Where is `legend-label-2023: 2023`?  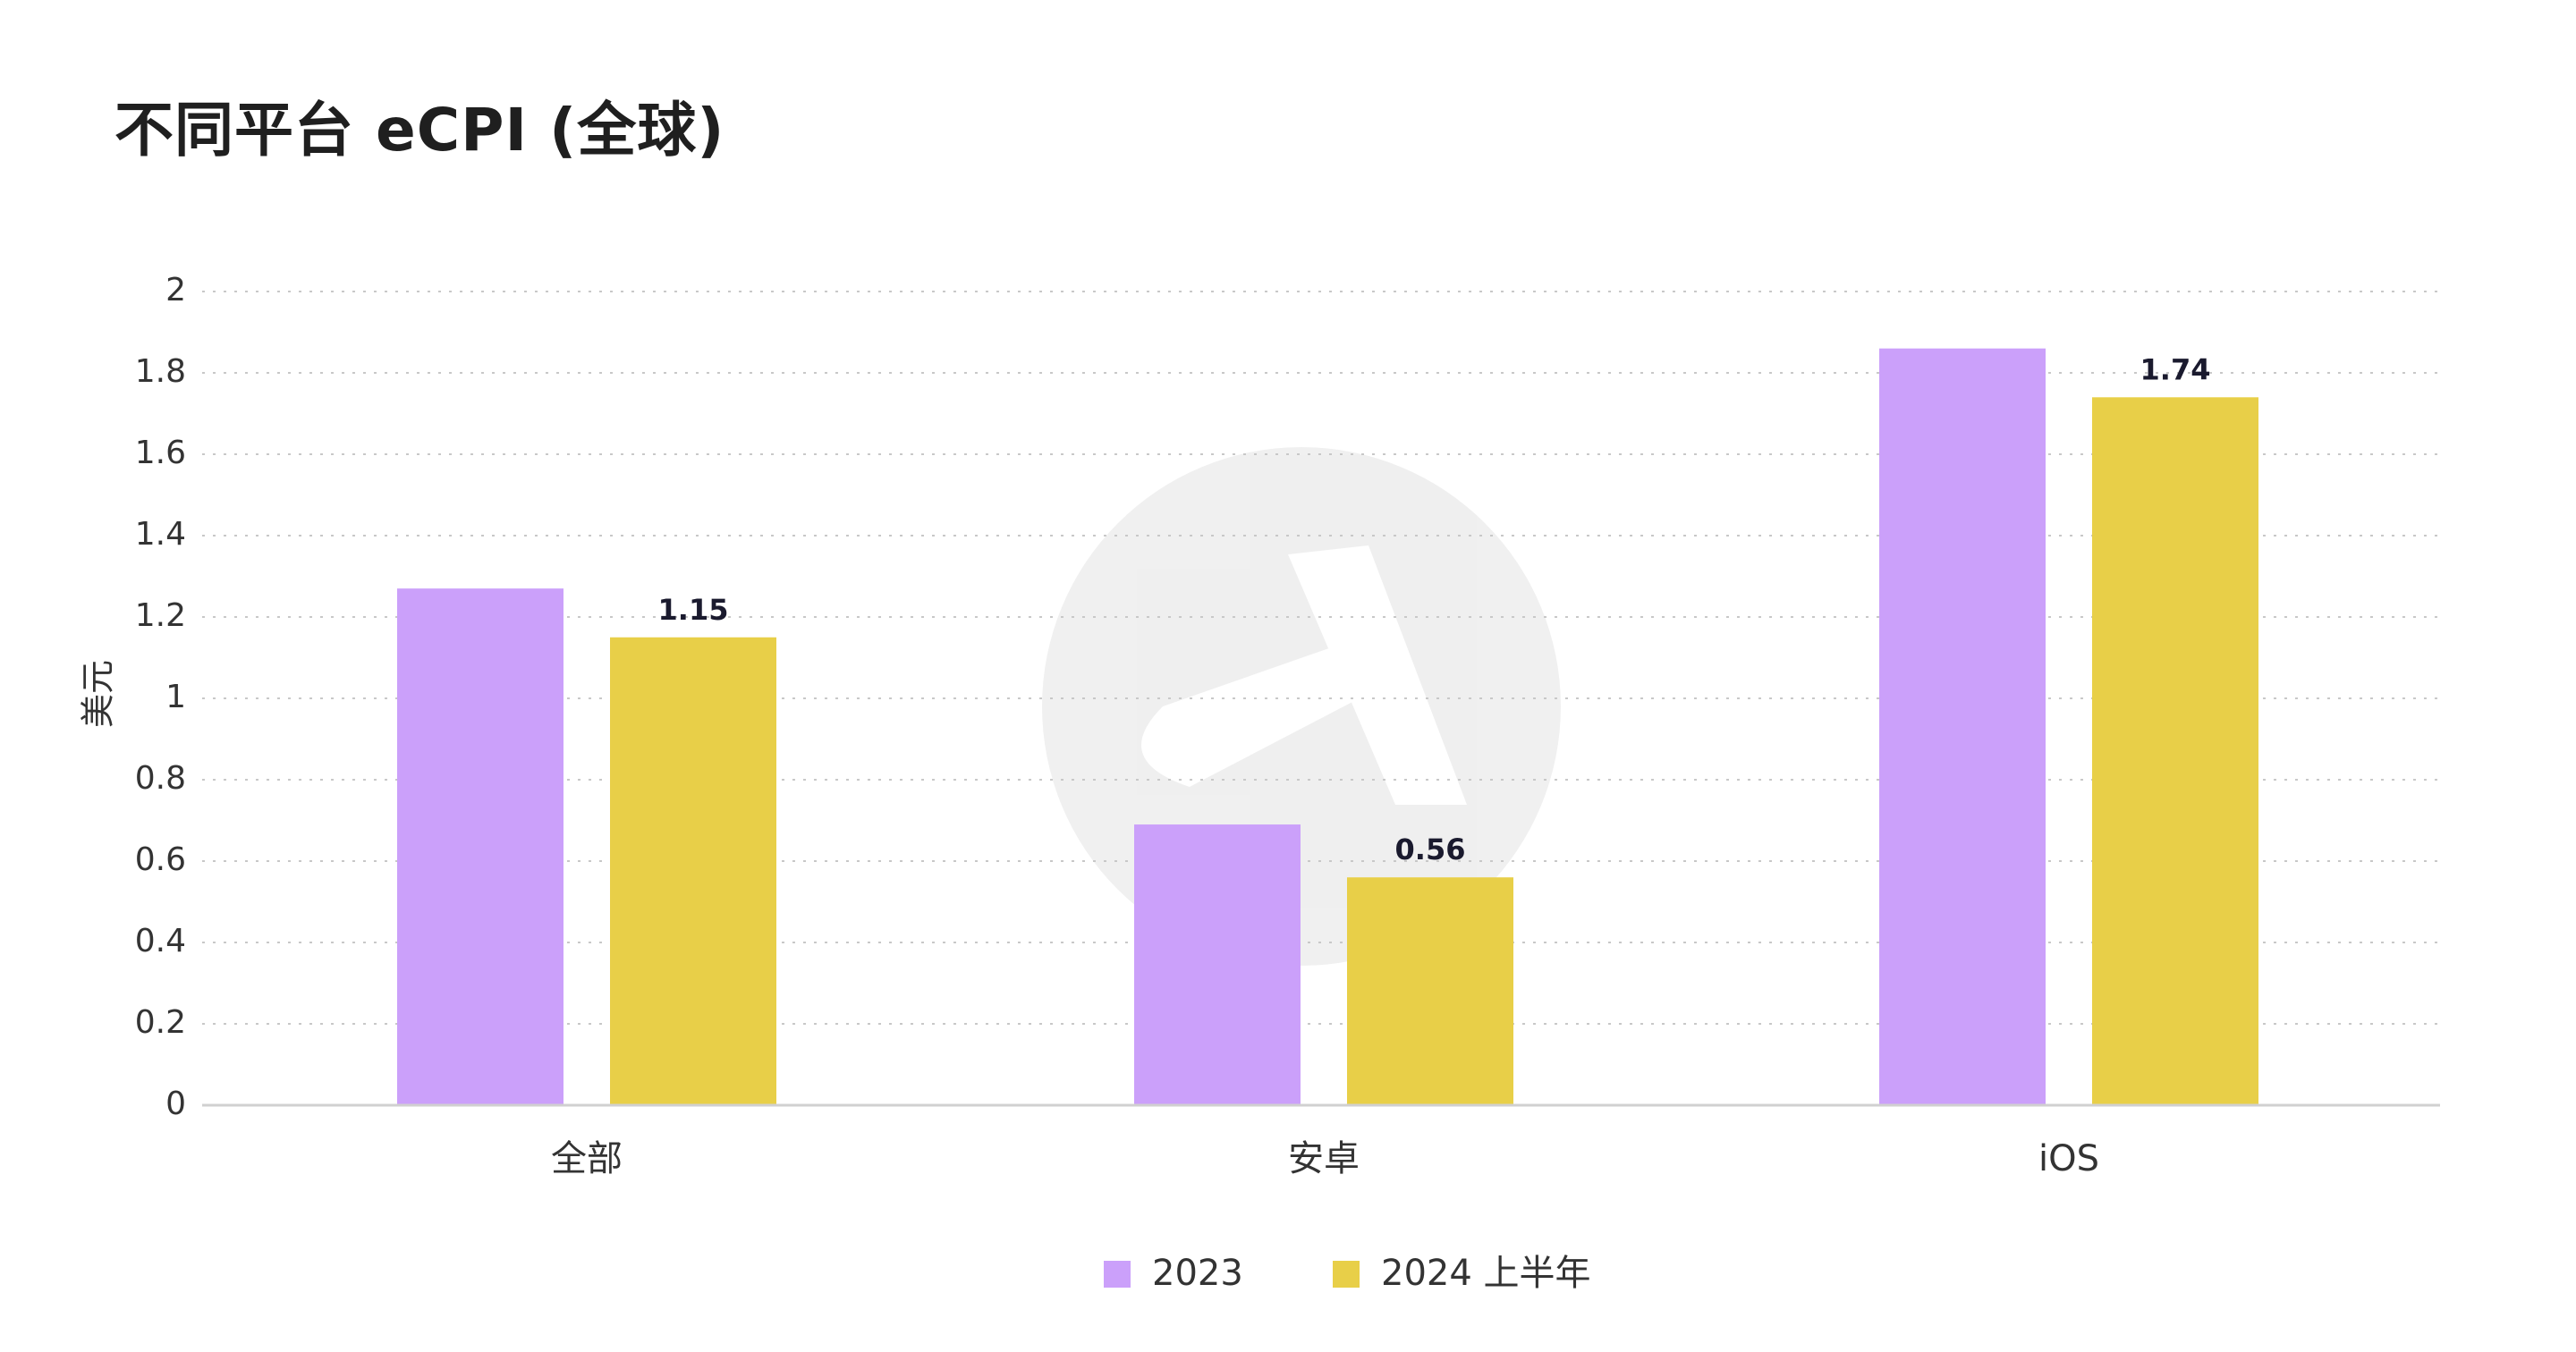
legend-label-2023: 2023 is located at coordinates (1197, 1273).